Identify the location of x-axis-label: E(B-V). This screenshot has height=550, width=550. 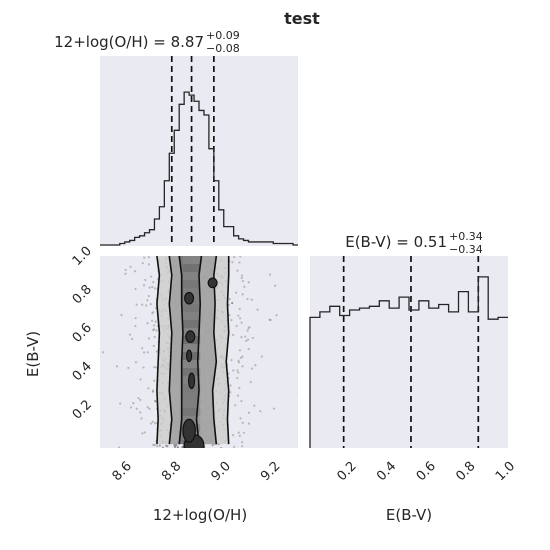
(409, 515).